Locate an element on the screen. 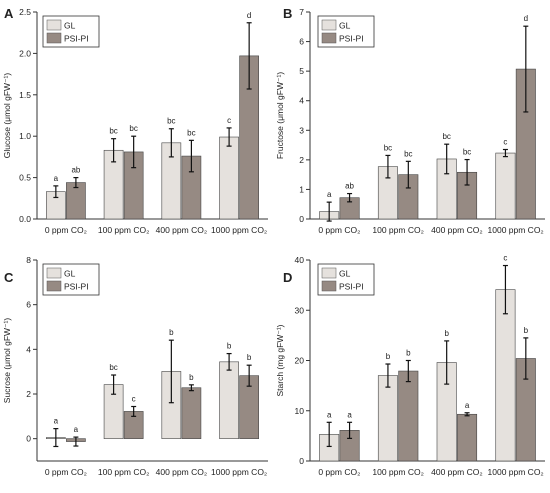 Image resolution: width=550 pixels, height=493 pixels. y-tick-label: 1 is located at coordinates (301, 189).